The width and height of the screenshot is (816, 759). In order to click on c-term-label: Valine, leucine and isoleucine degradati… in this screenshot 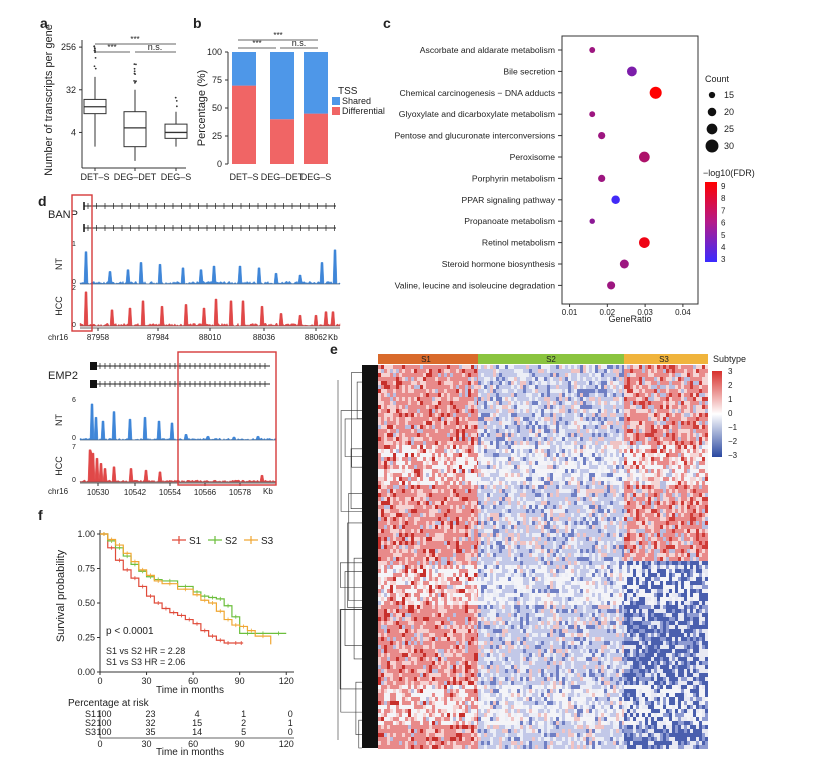, I will do `click(475, 285)`.